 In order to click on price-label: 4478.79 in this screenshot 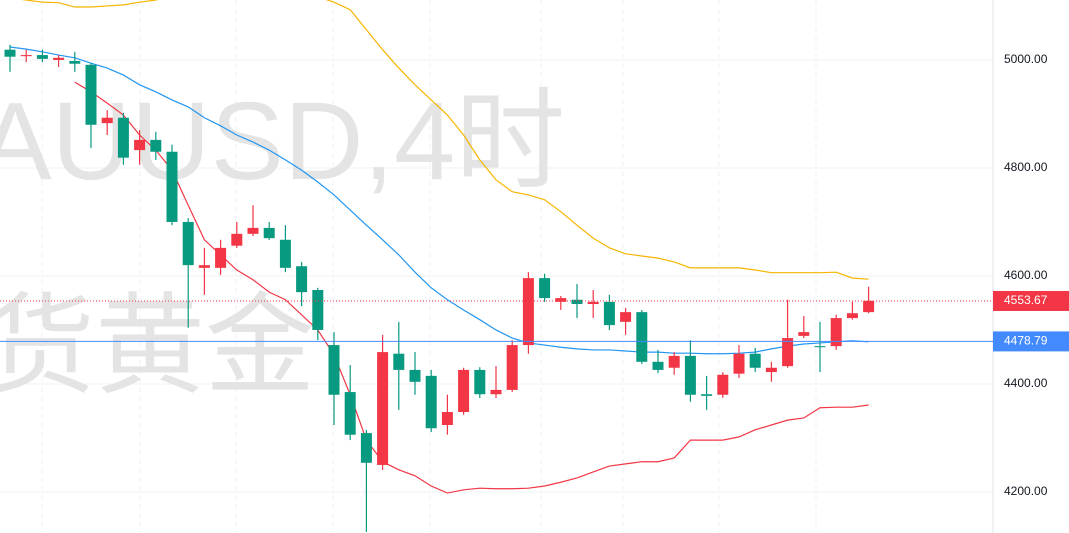, I will do `click(1026, 341)`.